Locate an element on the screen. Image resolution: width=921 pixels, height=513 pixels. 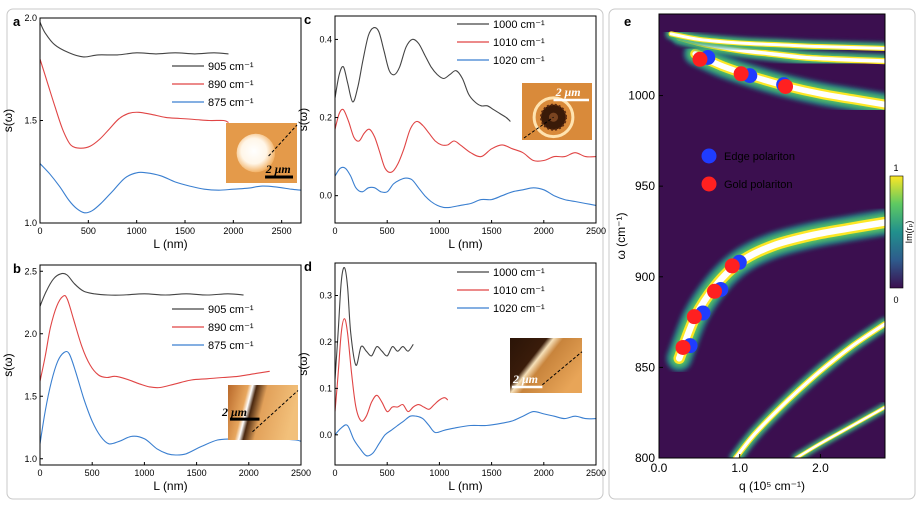
legend-d: 1000 cm⁻¹ 1010 cm⁻¹ 1020 cm⁻¹ is located at coordinates (501, 291).